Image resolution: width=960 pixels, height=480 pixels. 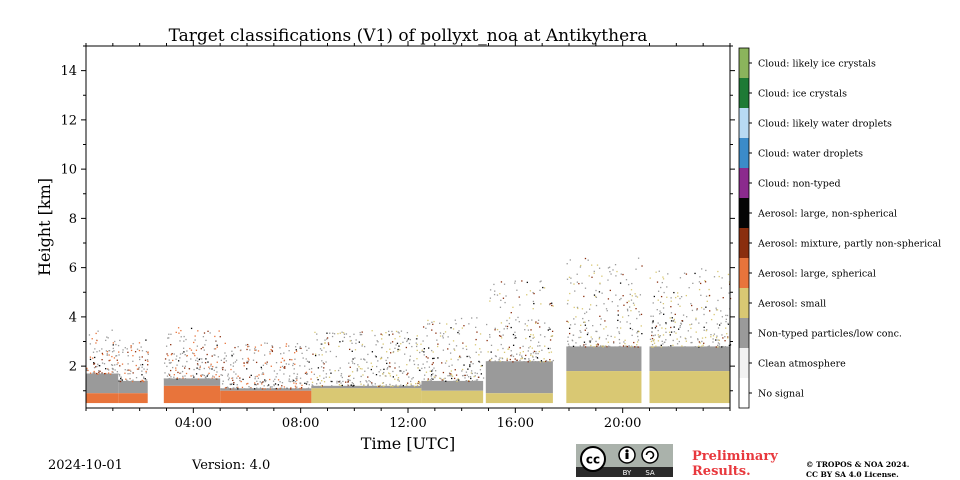 What do you see at coordinates (689, 387) in the screenshot?
I see `segment-8-layer` at bounding box center [689, 387].